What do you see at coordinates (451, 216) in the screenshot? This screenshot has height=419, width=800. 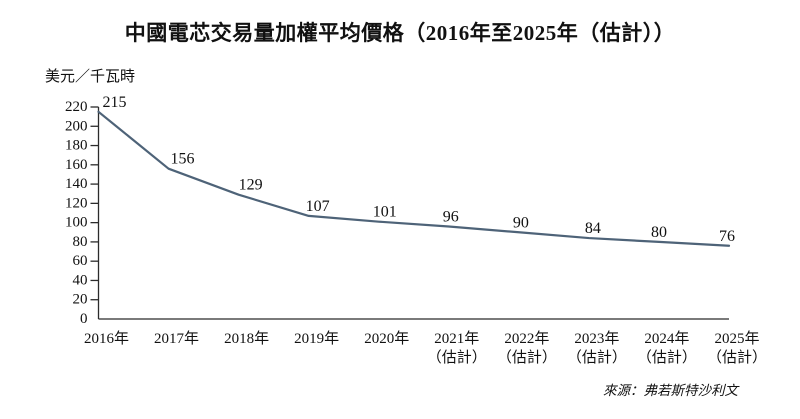 I see `data-point-label: 96` at bounding box center [451, 216].